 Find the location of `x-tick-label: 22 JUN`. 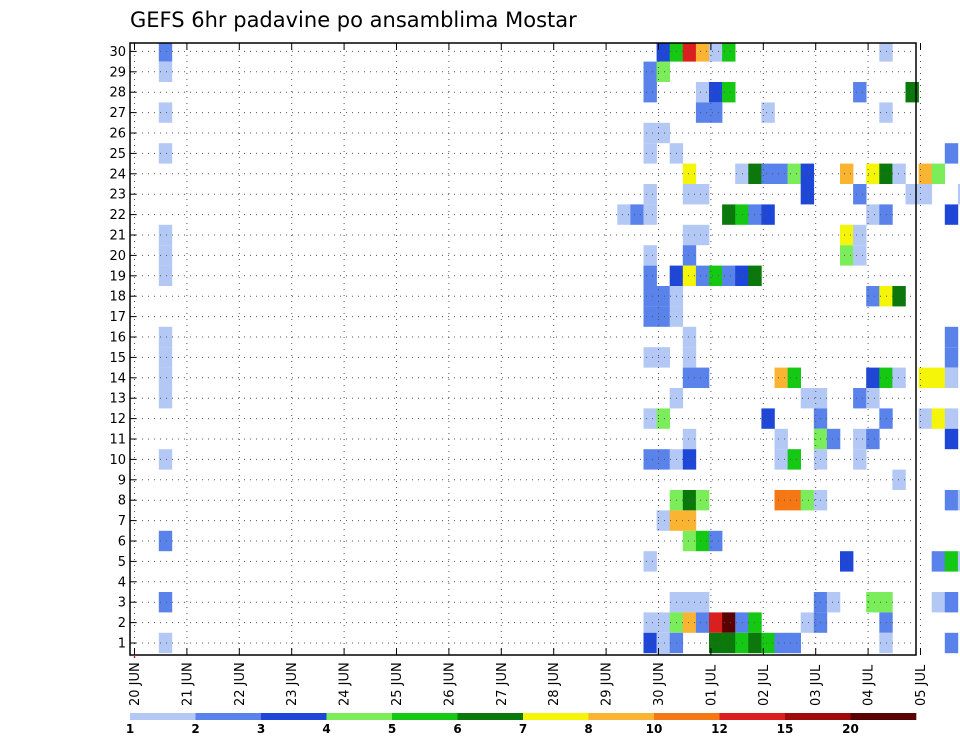

x-tick-label: 22 JUN is located at coordinates (240, 684).